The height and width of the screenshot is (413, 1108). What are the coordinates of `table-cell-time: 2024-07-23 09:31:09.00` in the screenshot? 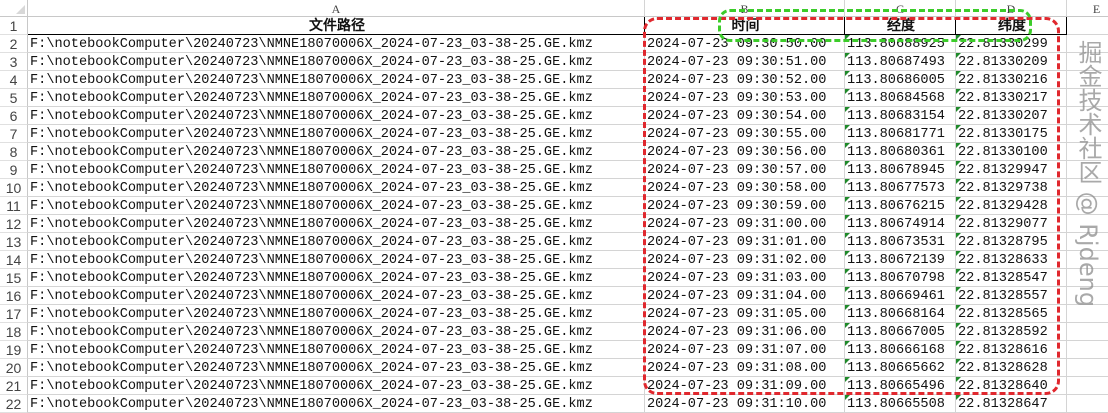 It's located at (745, 386).